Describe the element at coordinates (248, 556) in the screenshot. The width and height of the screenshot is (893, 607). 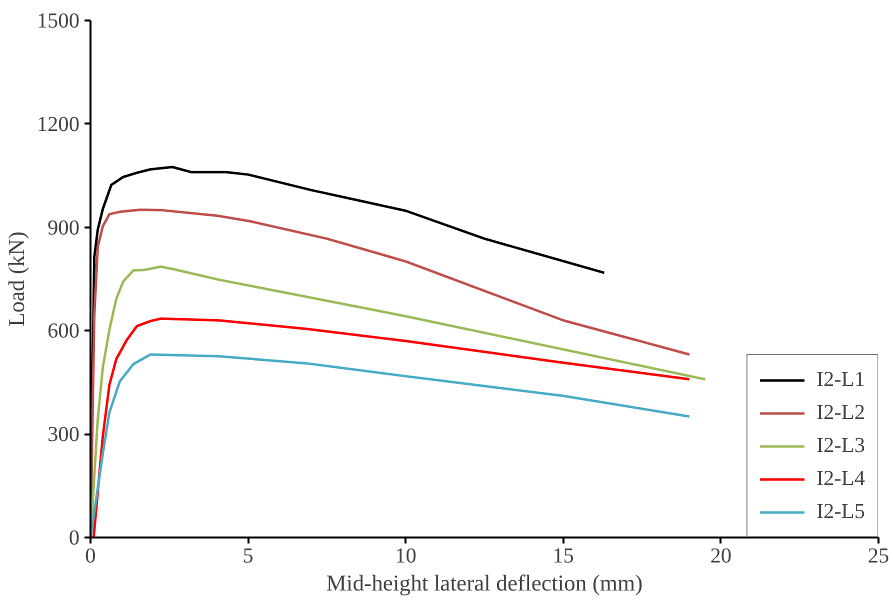
I see `x-tick-label: 5` at that location.